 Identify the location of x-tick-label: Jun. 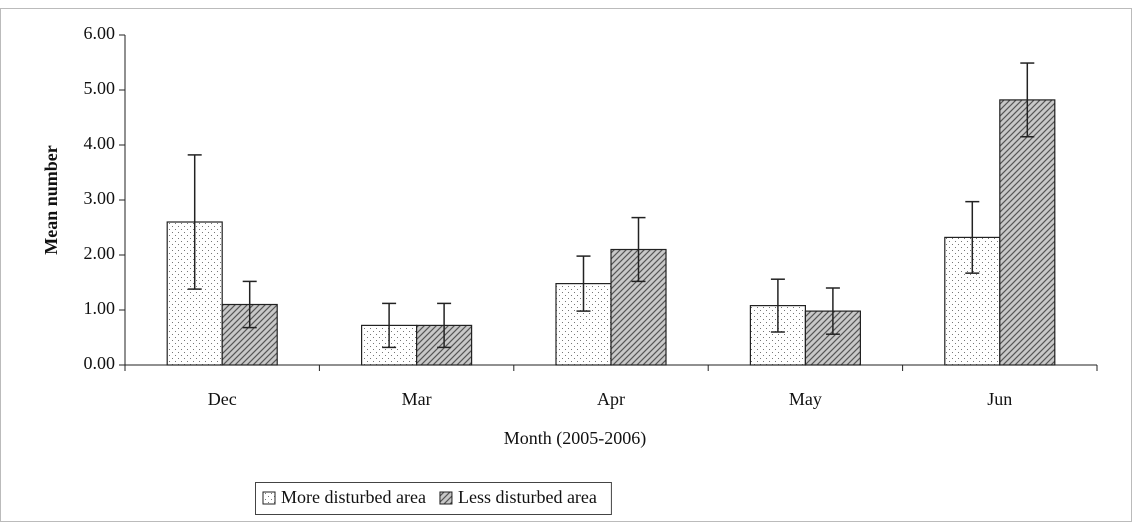
(999, 399).